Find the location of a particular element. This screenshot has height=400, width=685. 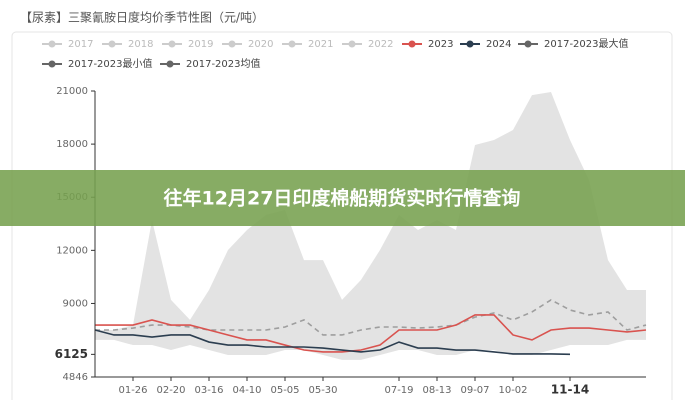

overlay: 往年12月27日印度棉船期货实时行情查询 is located at coordinates (342, 198).